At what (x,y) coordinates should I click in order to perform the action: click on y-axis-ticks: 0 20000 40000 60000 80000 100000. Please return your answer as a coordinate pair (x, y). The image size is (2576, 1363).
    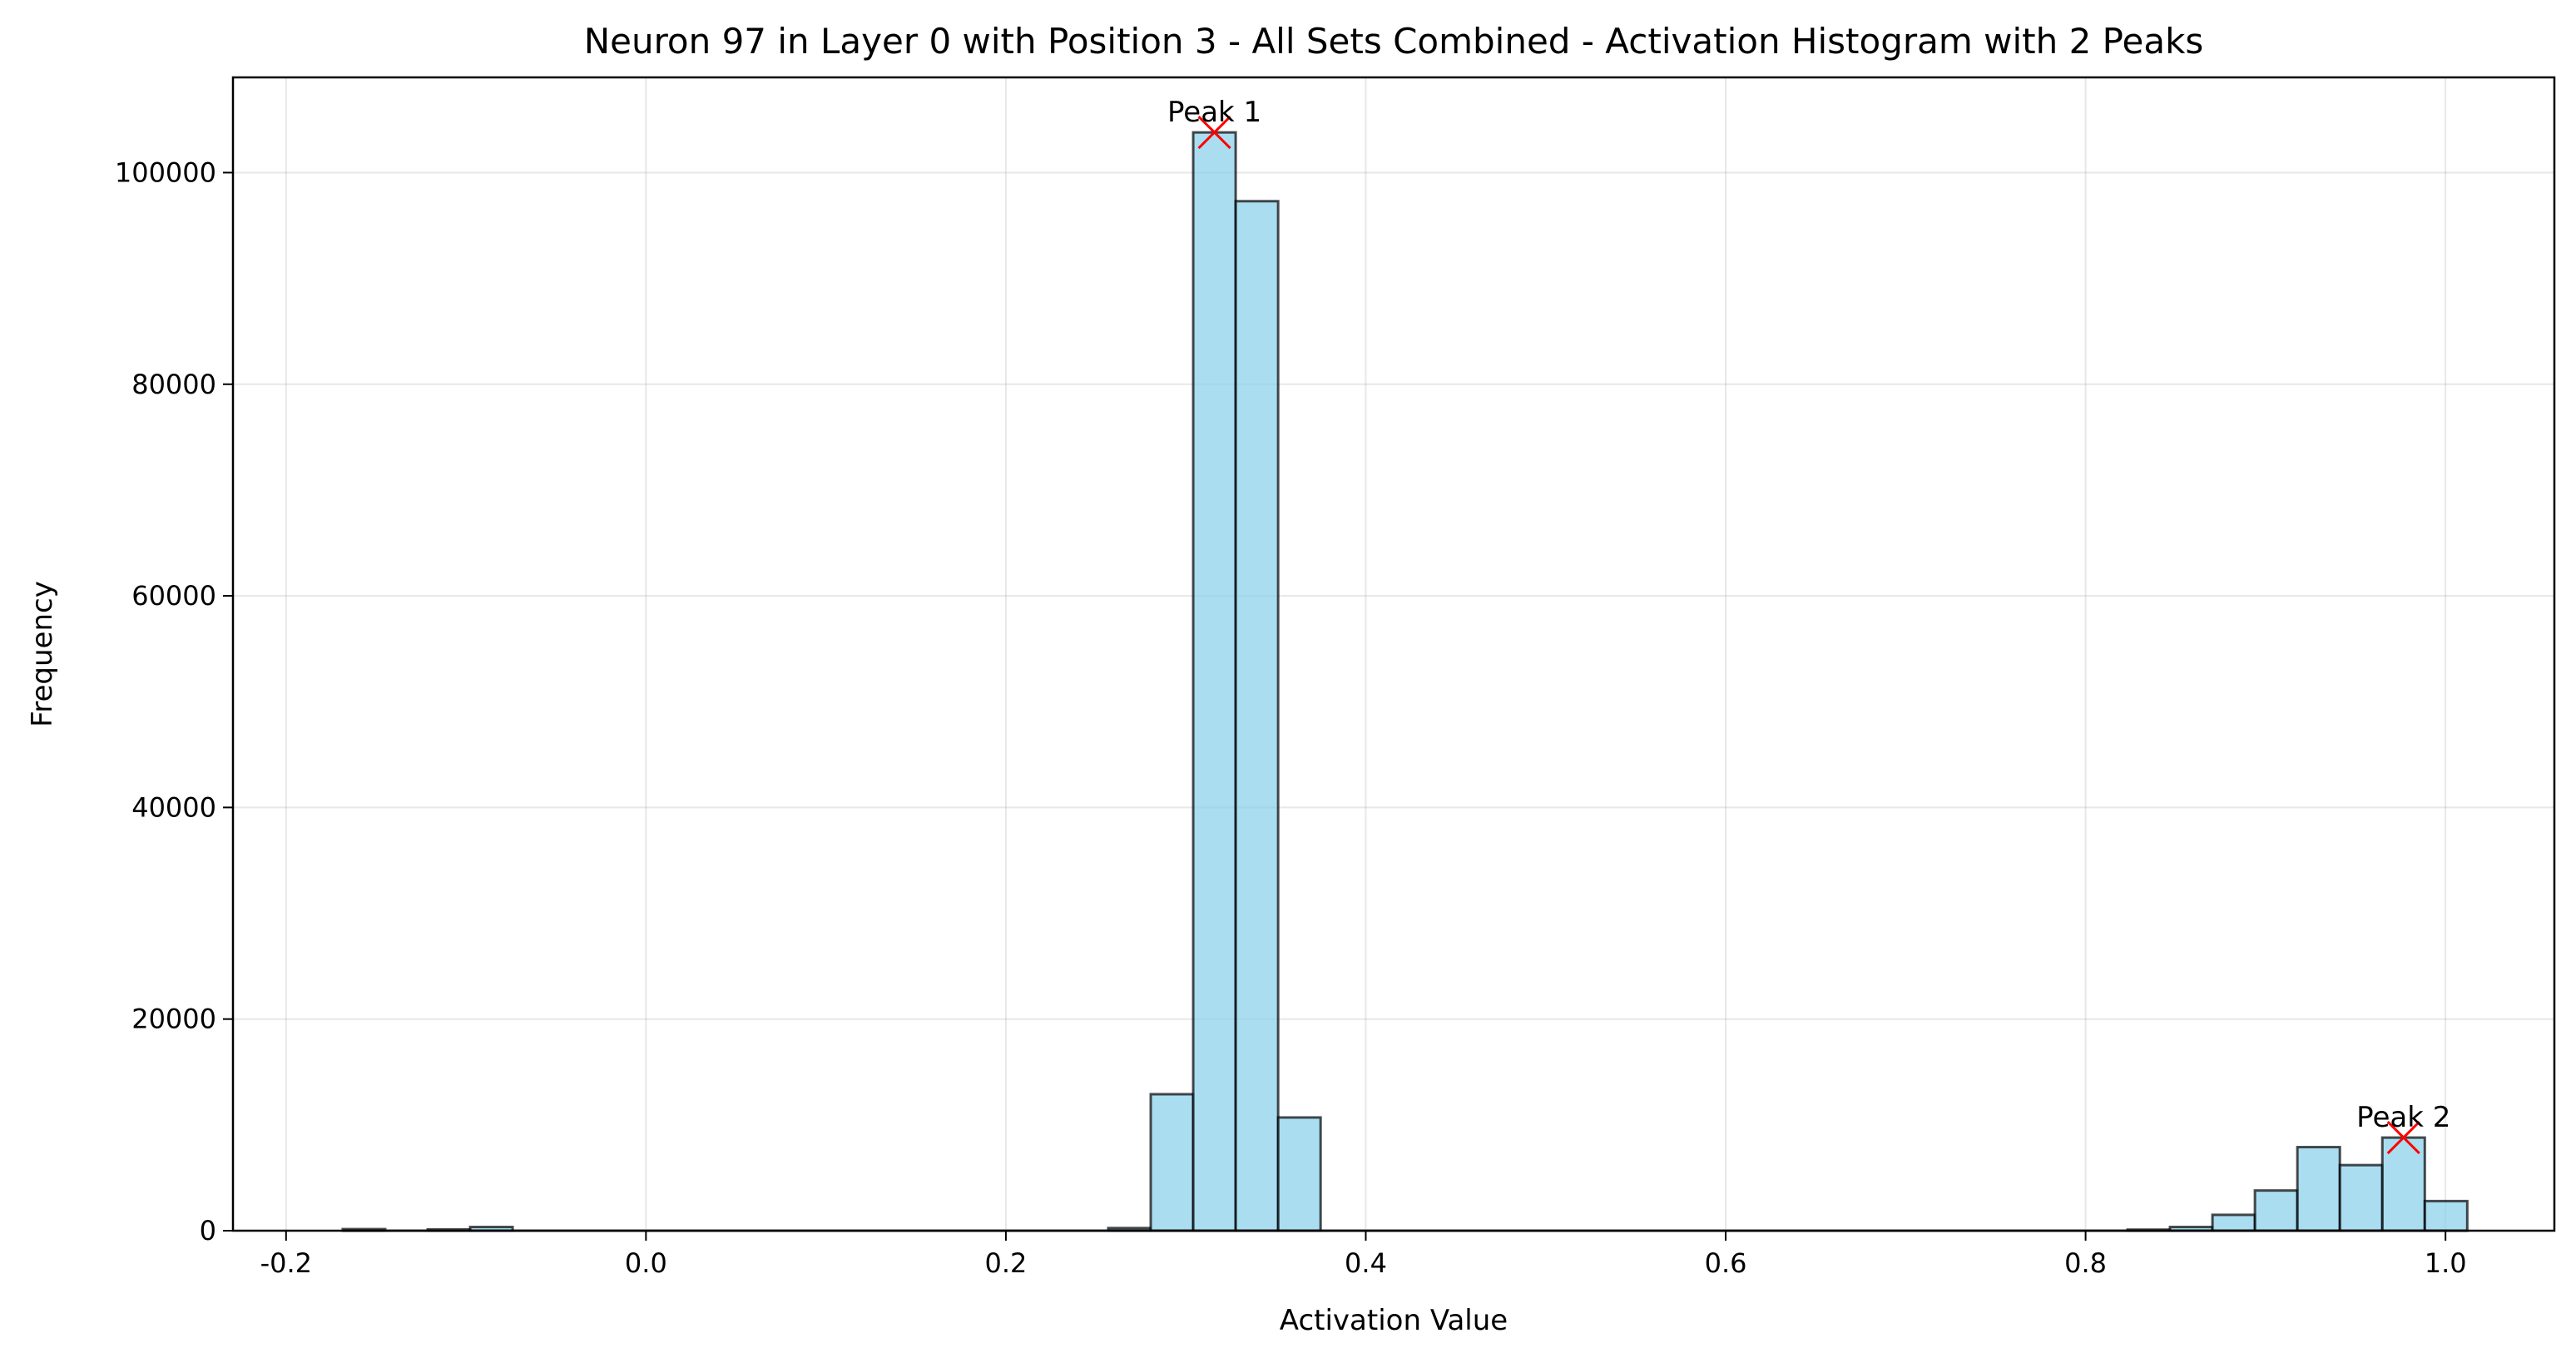
    Looking at the image, I should click on (174, 701).